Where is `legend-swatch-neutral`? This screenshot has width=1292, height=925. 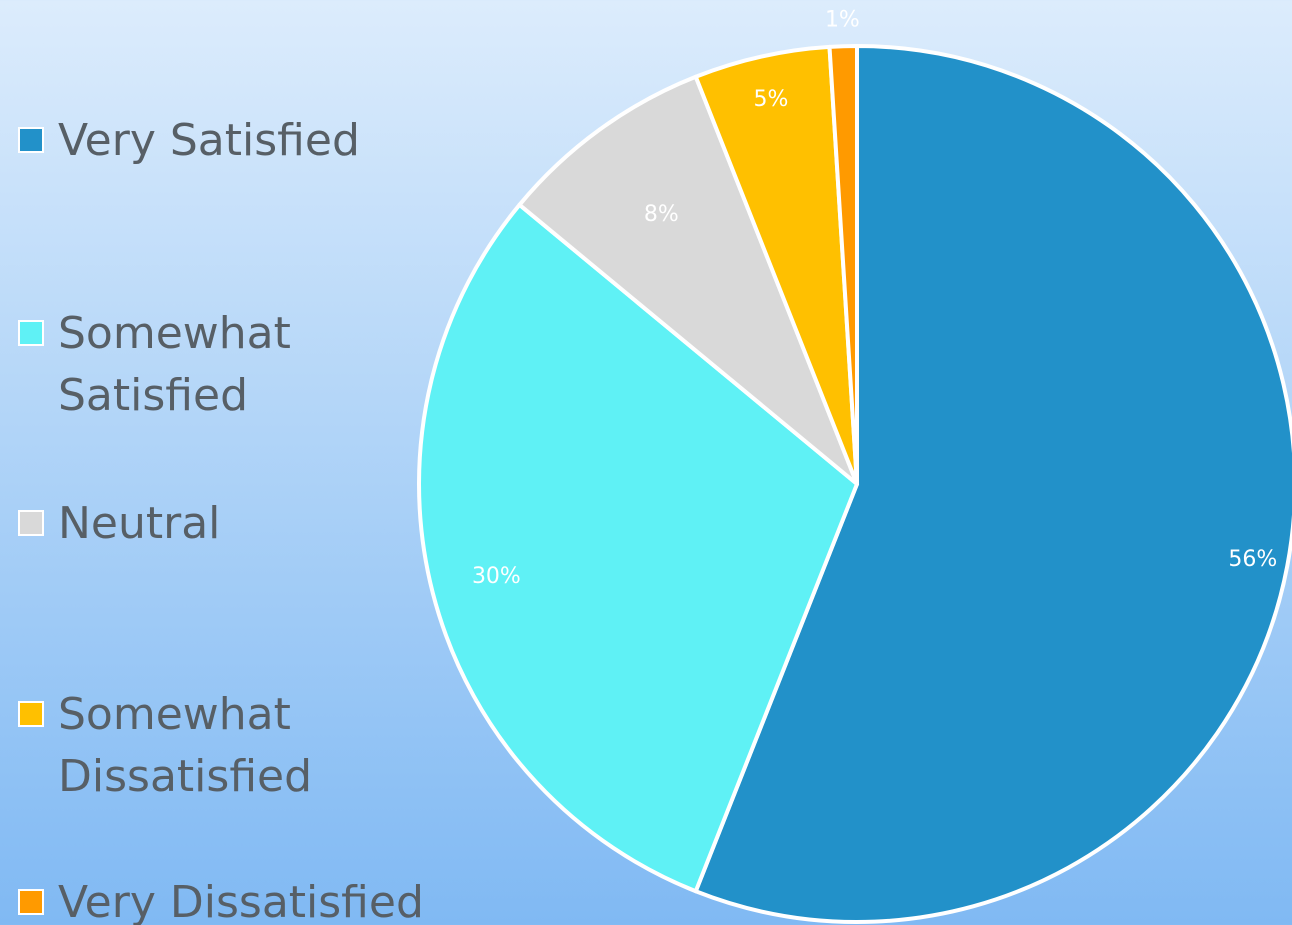
legend-swatch-neutral is located at coordinates (31, 523).